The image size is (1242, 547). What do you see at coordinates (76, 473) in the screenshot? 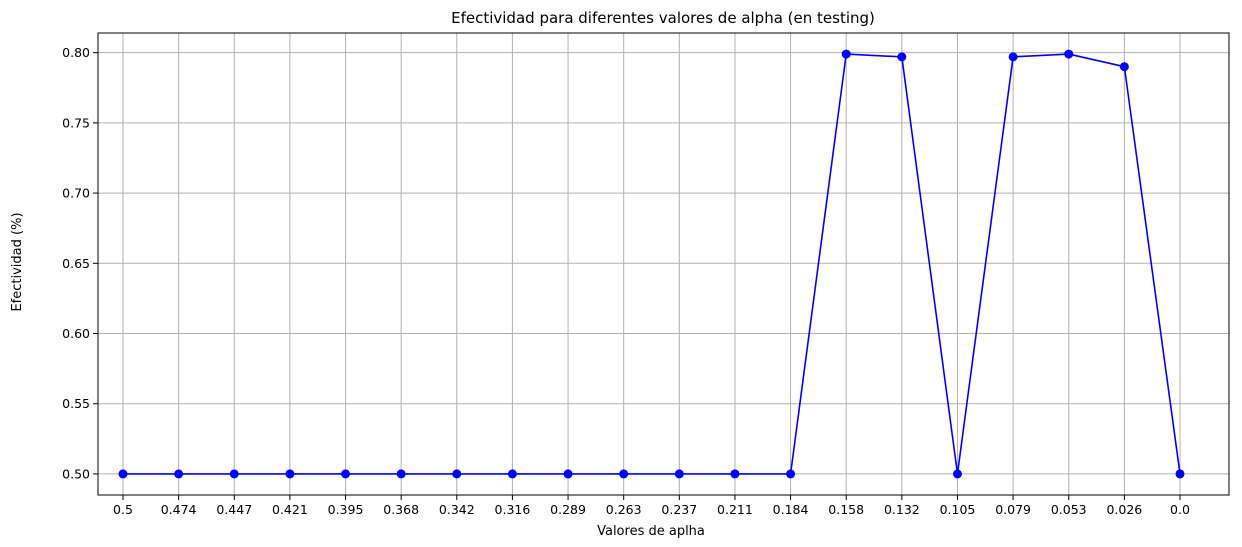
I see `y-tick-label: 0.50` at bounding box center [76, 473].